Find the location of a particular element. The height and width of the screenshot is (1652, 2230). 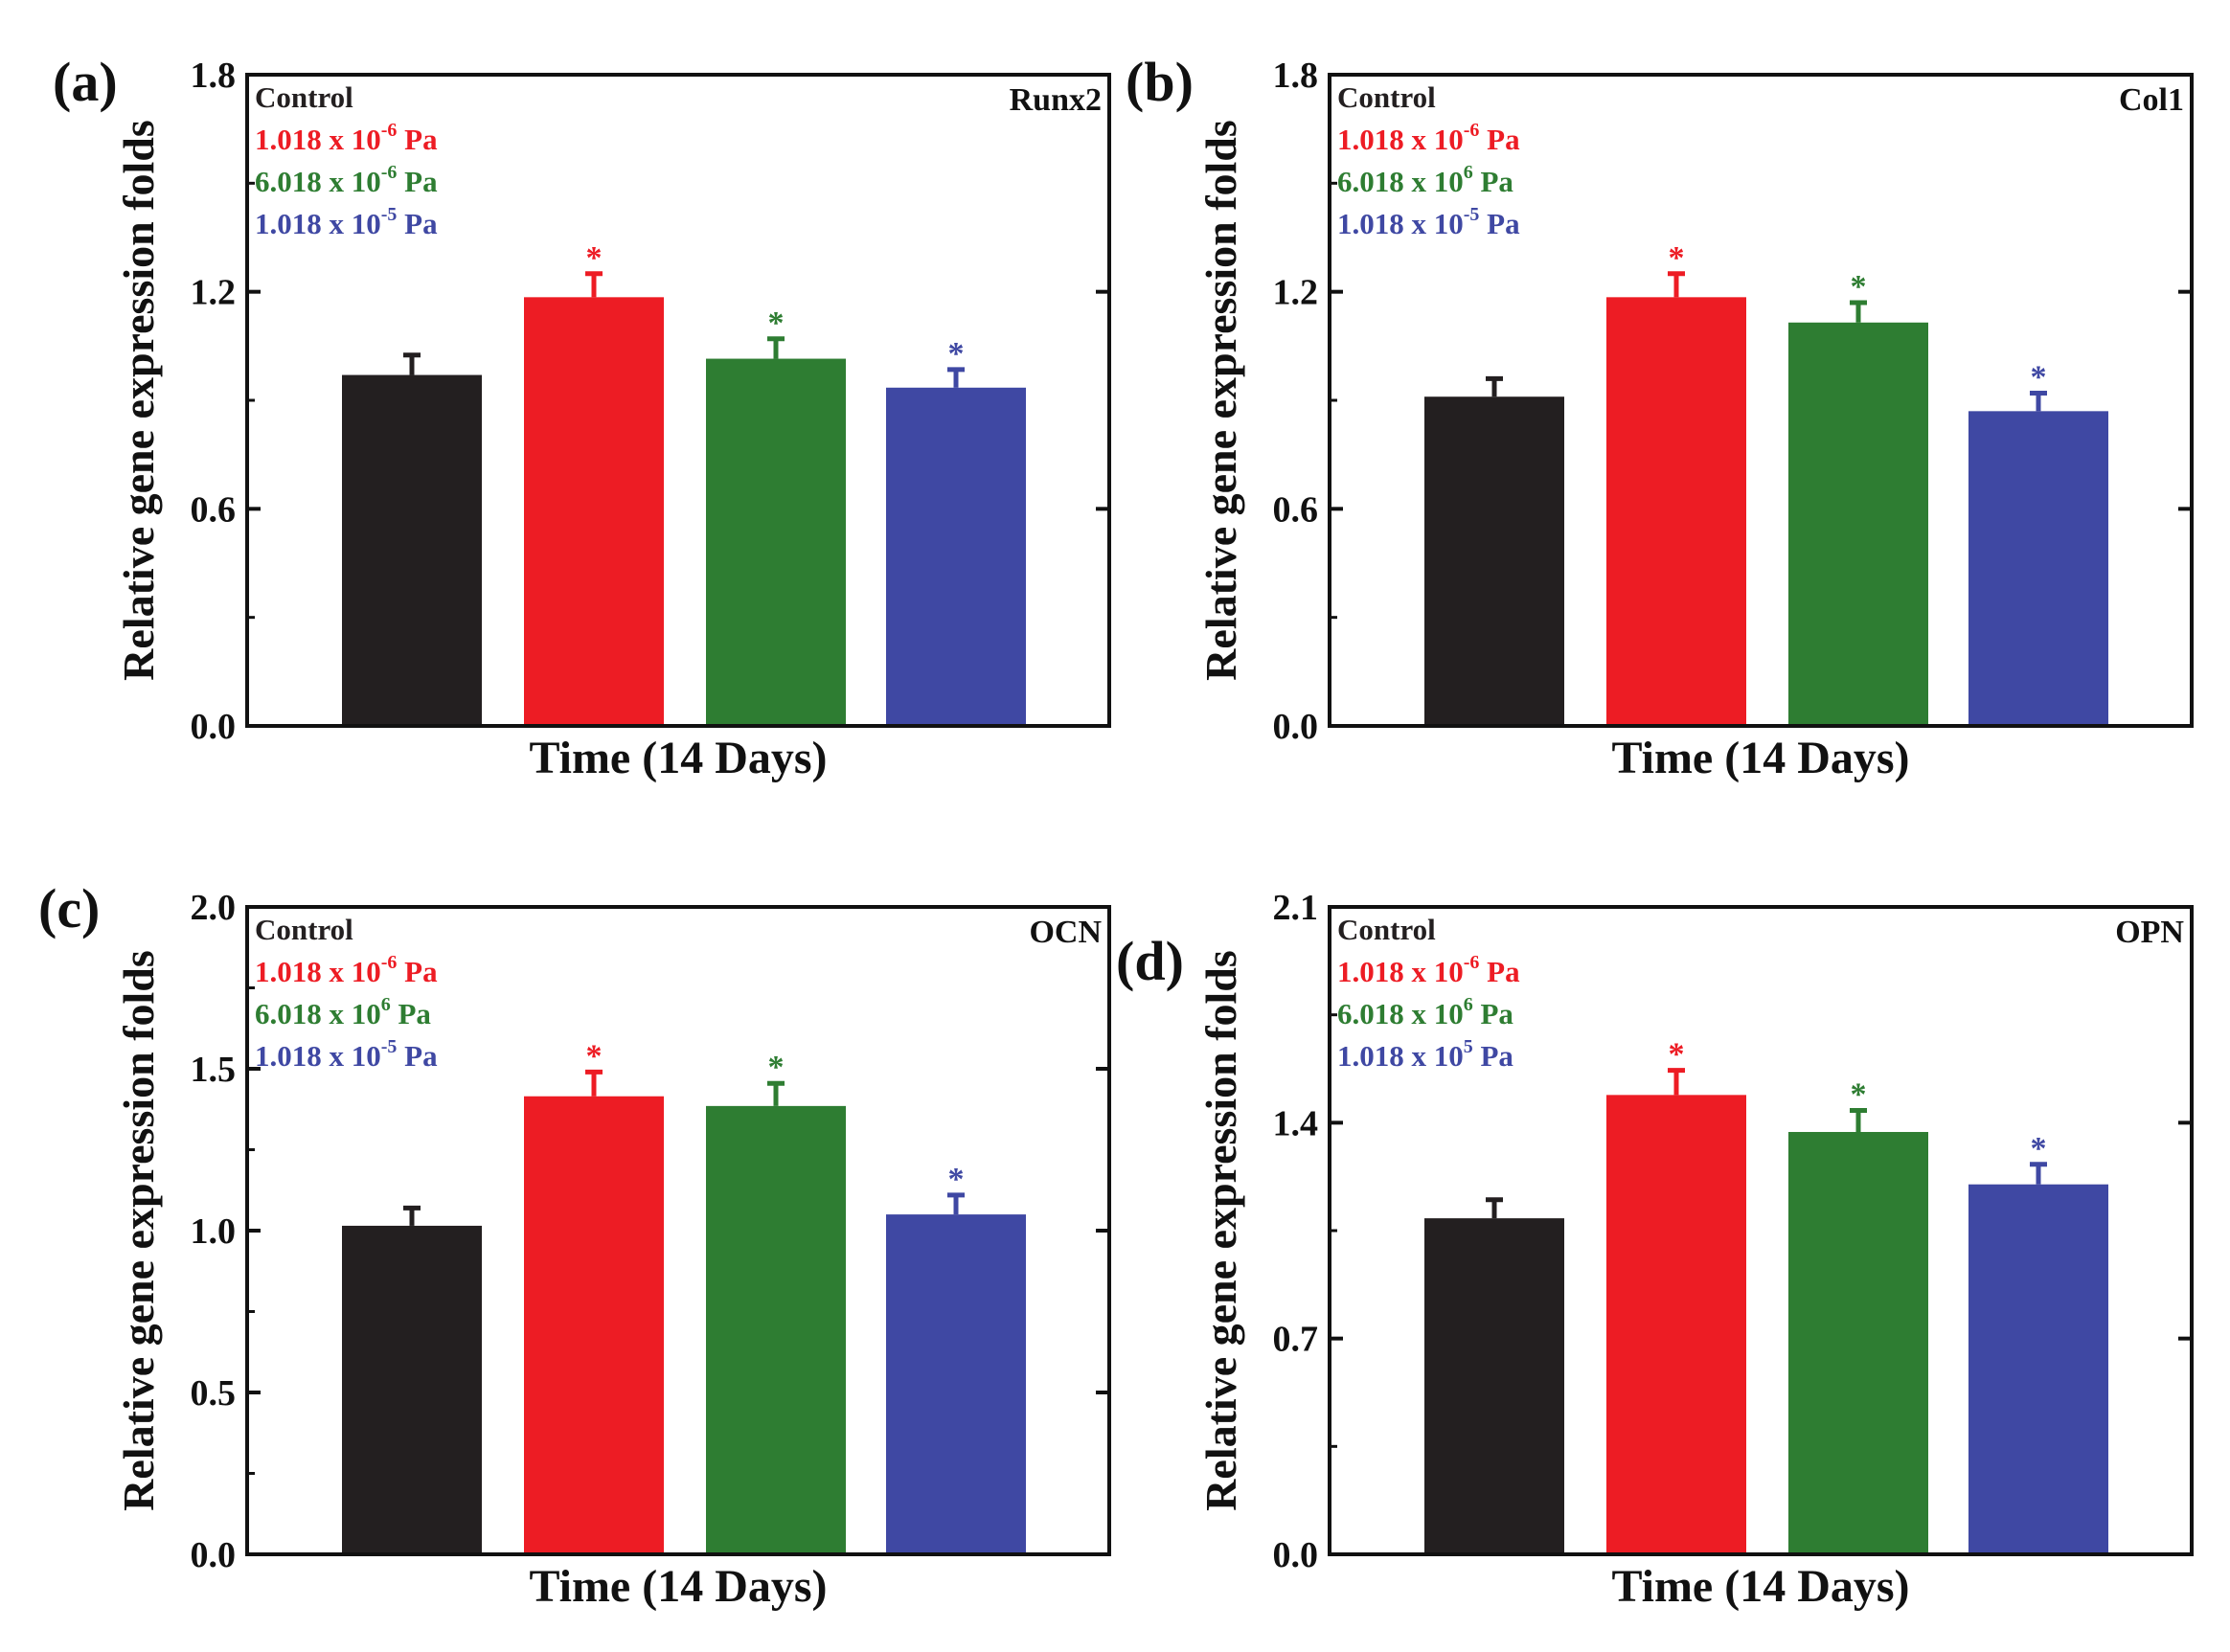

panel-label: (c) is located at coordinates (69, 908).